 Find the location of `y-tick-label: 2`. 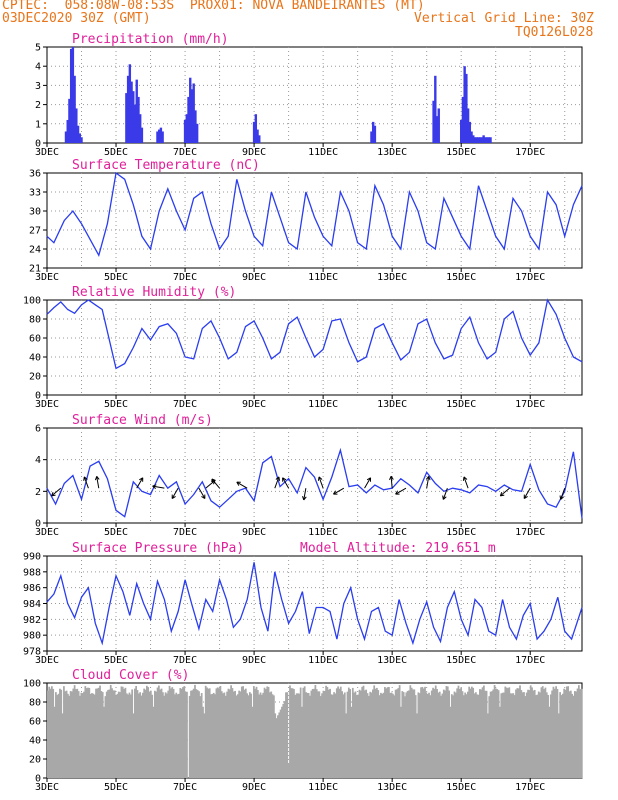

y-tick-label: 2 is located at coordinates (38, 492).